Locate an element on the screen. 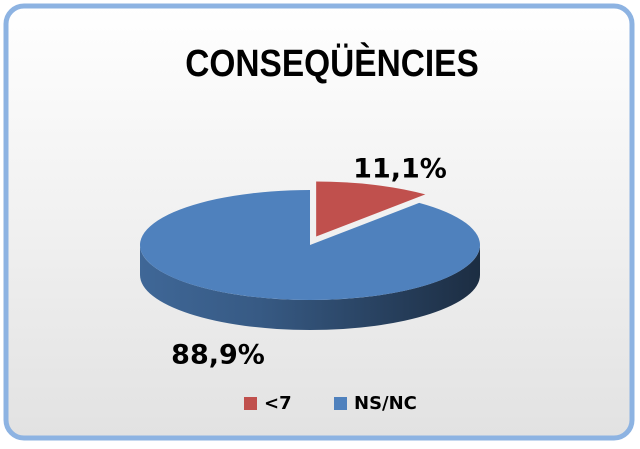  data-label: 11,1% is located at coordinates (400, 169).